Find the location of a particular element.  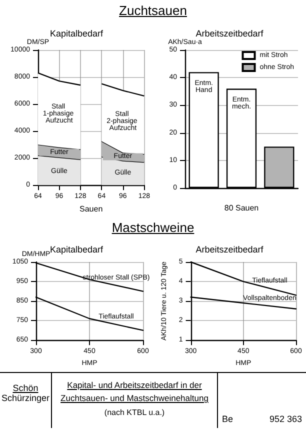

text: Kapital- und Arbeitszeitbedarf in der Zuchtsauen- und Mastschweinehaltung is located at coordinates (135, 392).